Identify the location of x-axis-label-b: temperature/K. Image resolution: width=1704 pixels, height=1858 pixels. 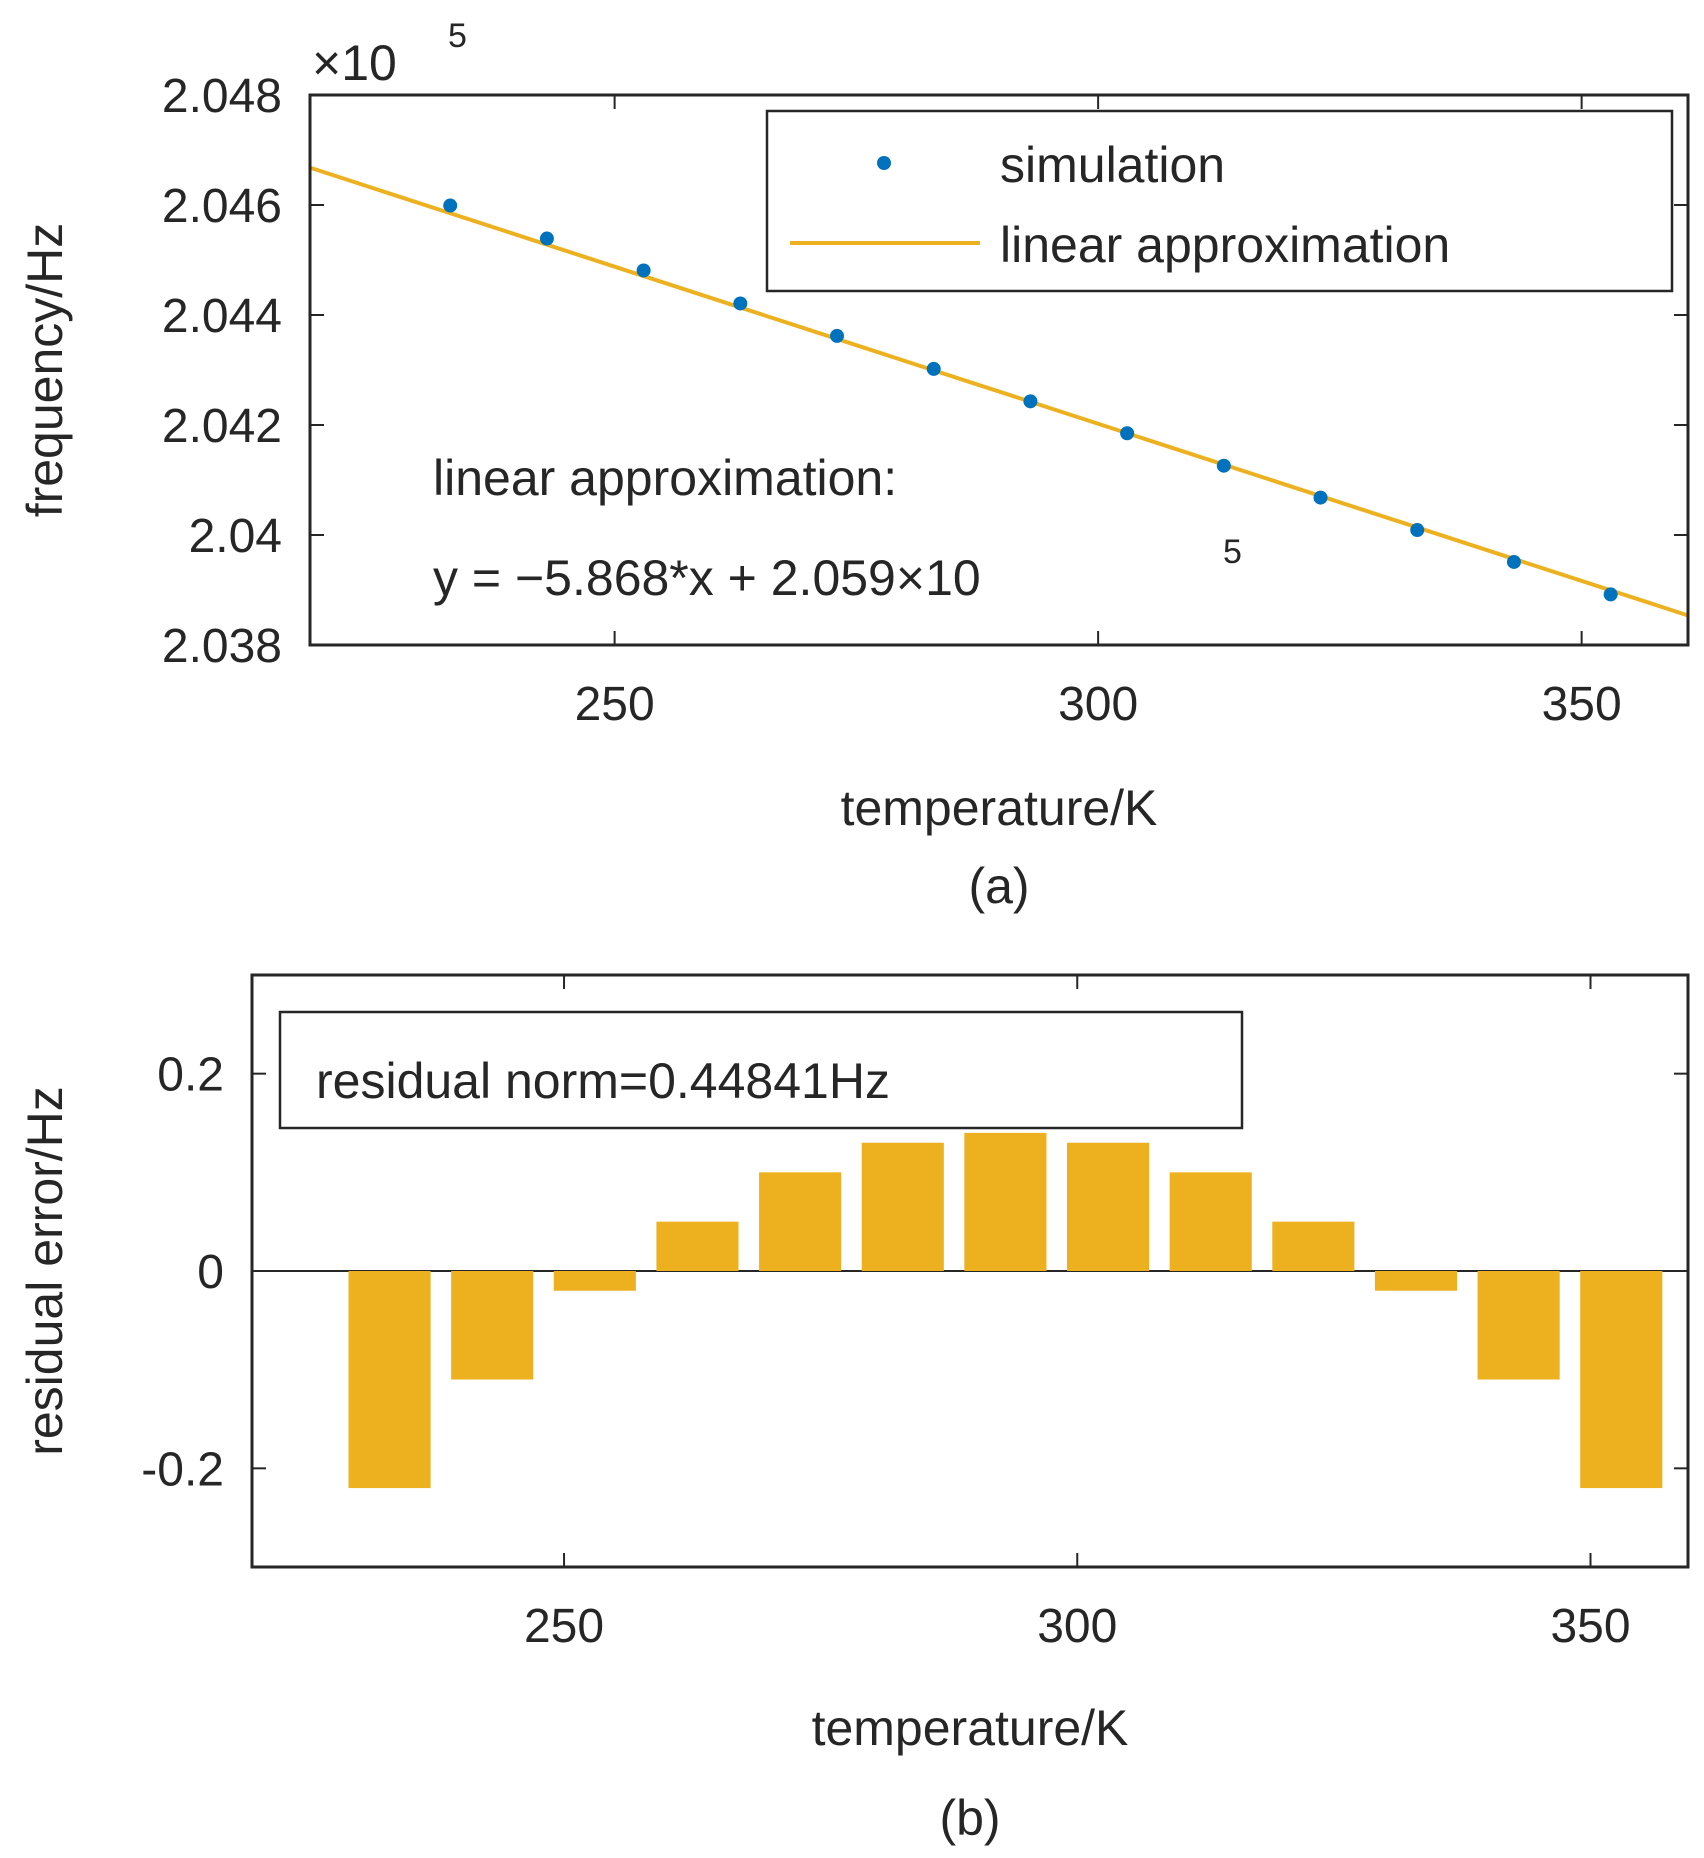
(970, 1728).